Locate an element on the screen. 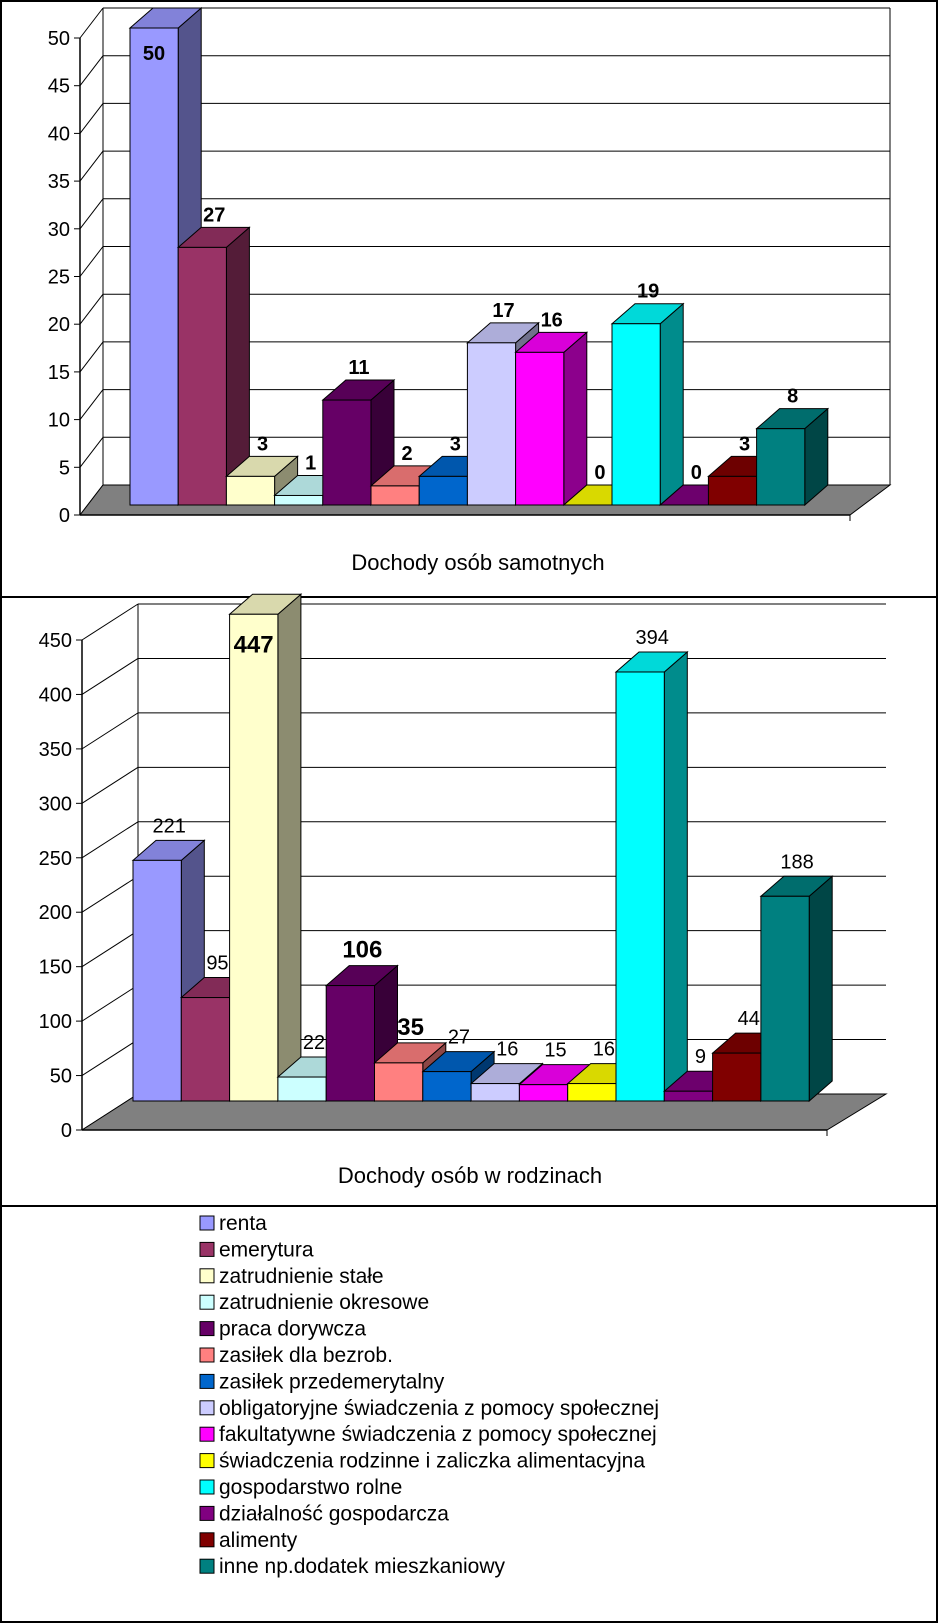  y-tick-label: 350 is located at coordinates (55, 750).